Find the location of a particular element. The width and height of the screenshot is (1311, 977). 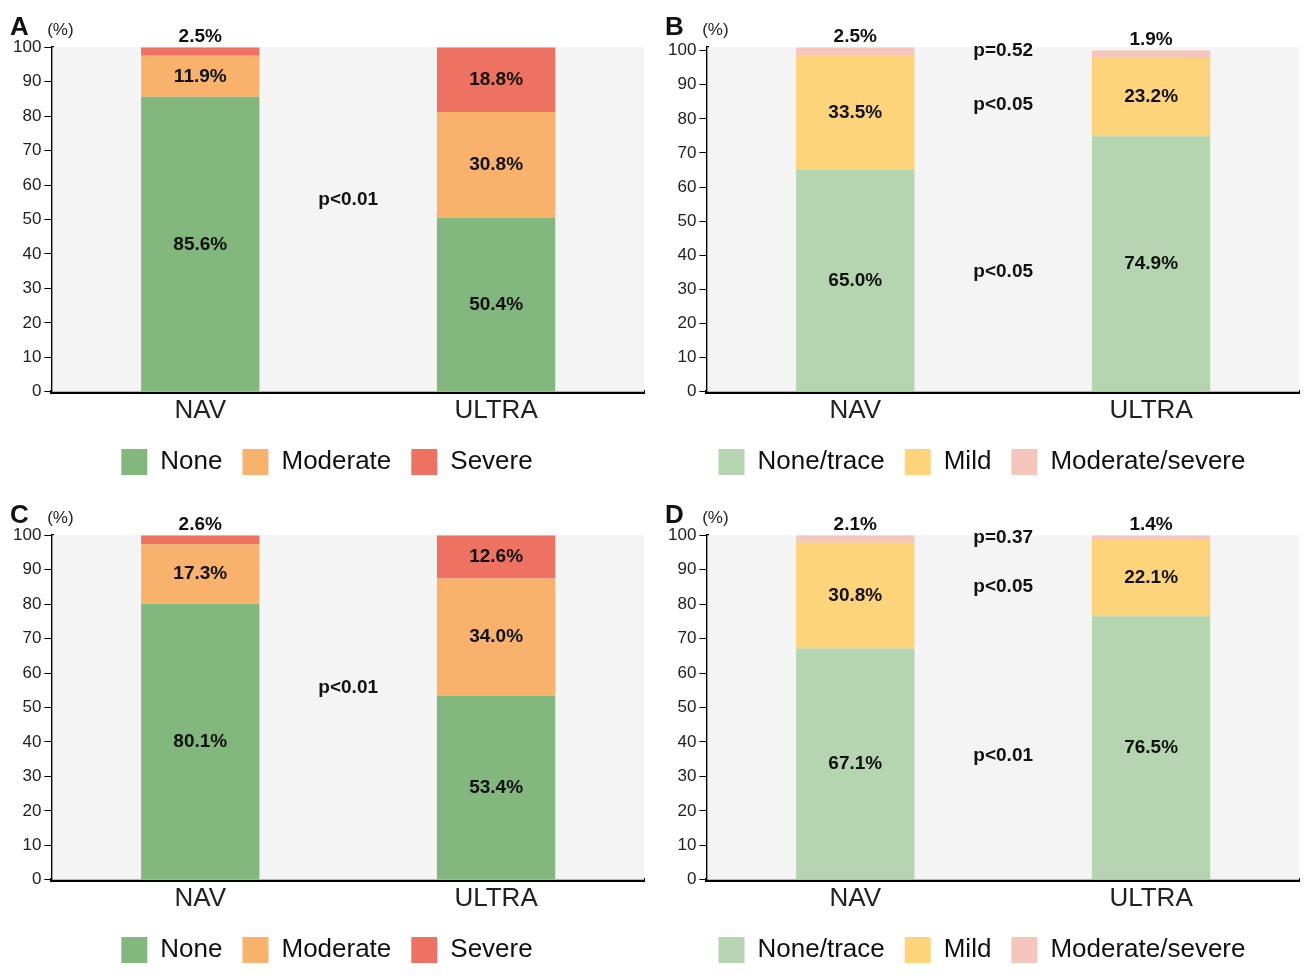

chart-title: B is located at coordinates (674, 25).